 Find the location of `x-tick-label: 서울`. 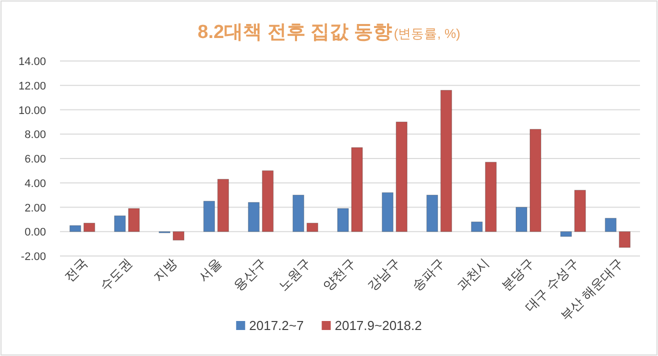

x-tick-label: 서울 is located at coordinates (209, 270).